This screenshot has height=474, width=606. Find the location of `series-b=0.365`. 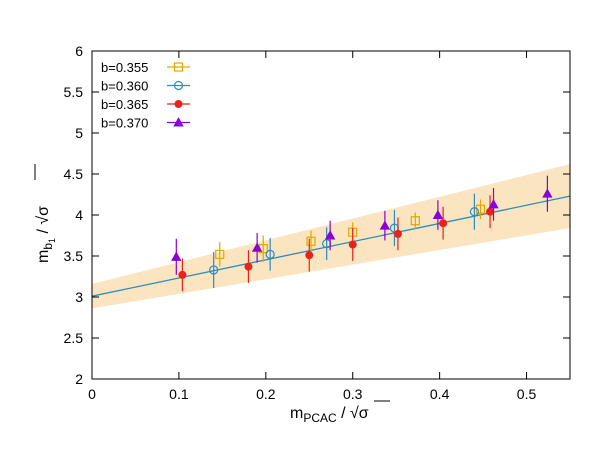

series-b=0.365 is located at coordinates (336, 243).